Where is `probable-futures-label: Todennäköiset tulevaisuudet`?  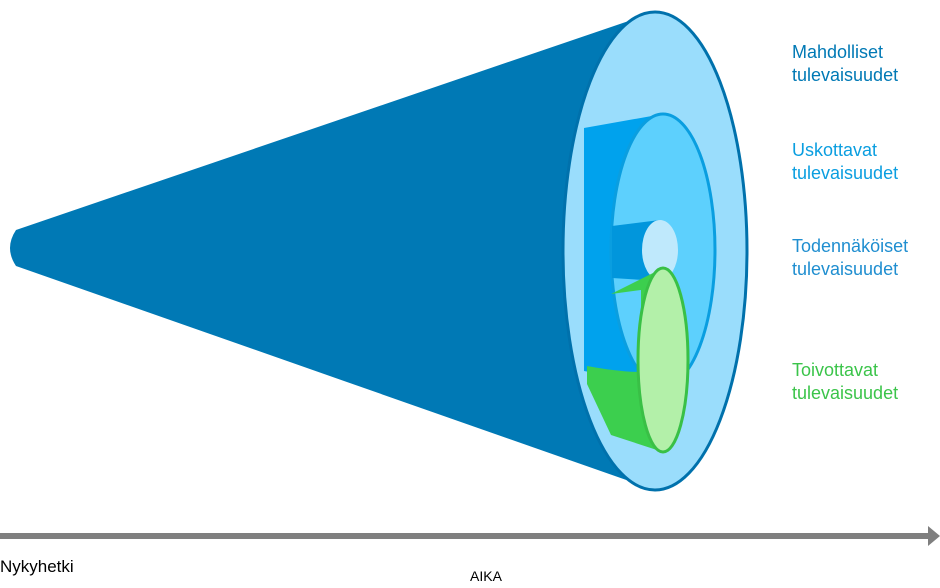
probable-futures-label: Todennäköiset tulevaisuudet is located at coordinates (850, 258).